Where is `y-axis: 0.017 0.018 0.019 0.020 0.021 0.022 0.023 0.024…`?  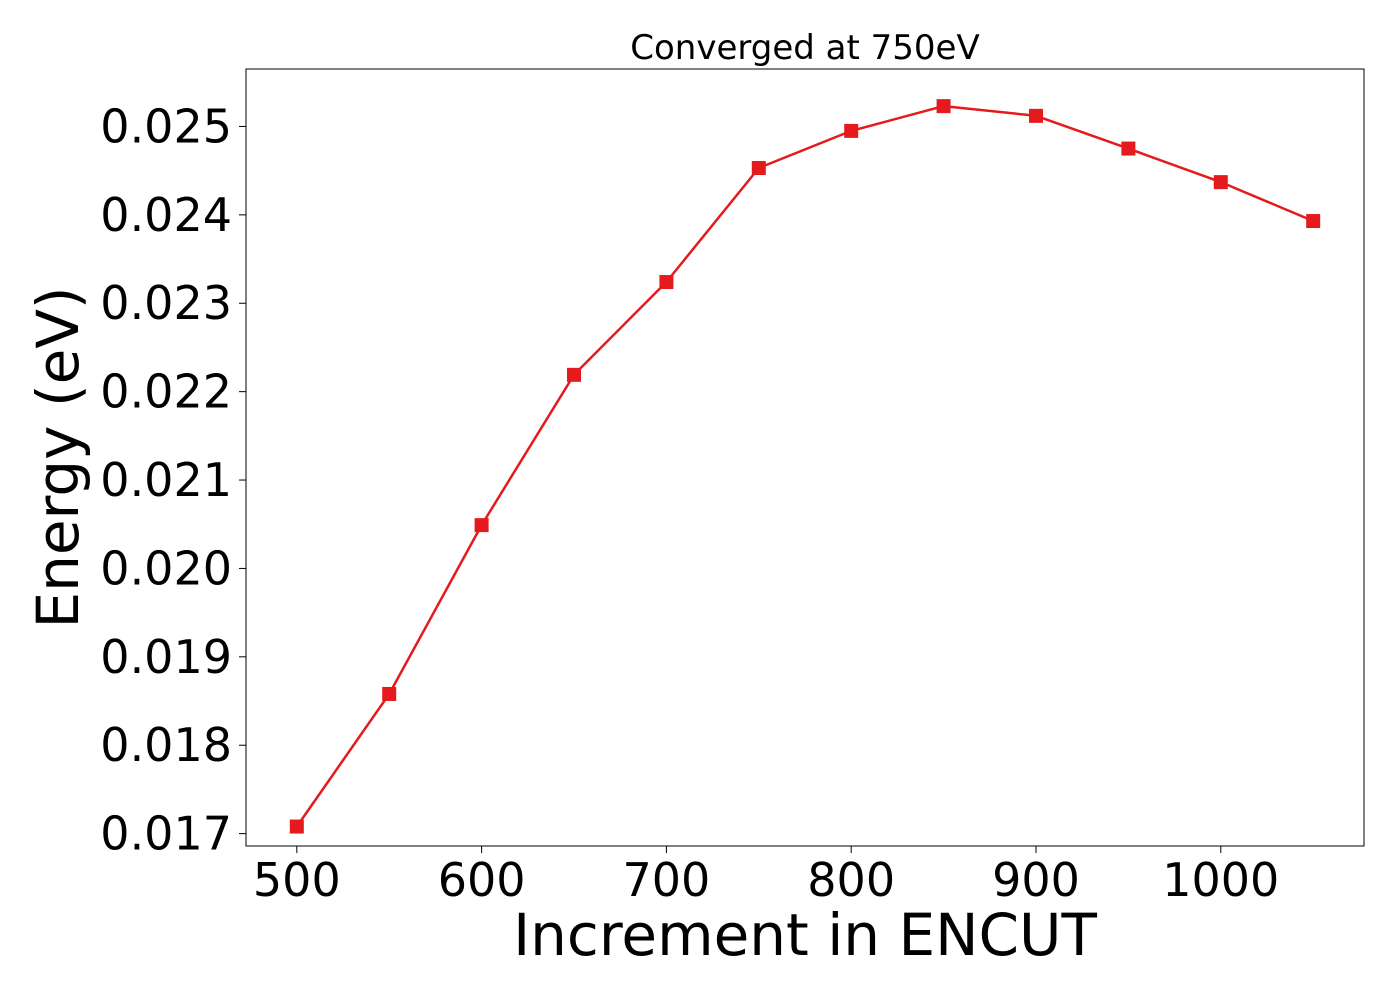 y-axis: 0.017 0.018 0.019 0.020 0.021 0.022 0.023 0.024… is located at coordinates (173, 480).